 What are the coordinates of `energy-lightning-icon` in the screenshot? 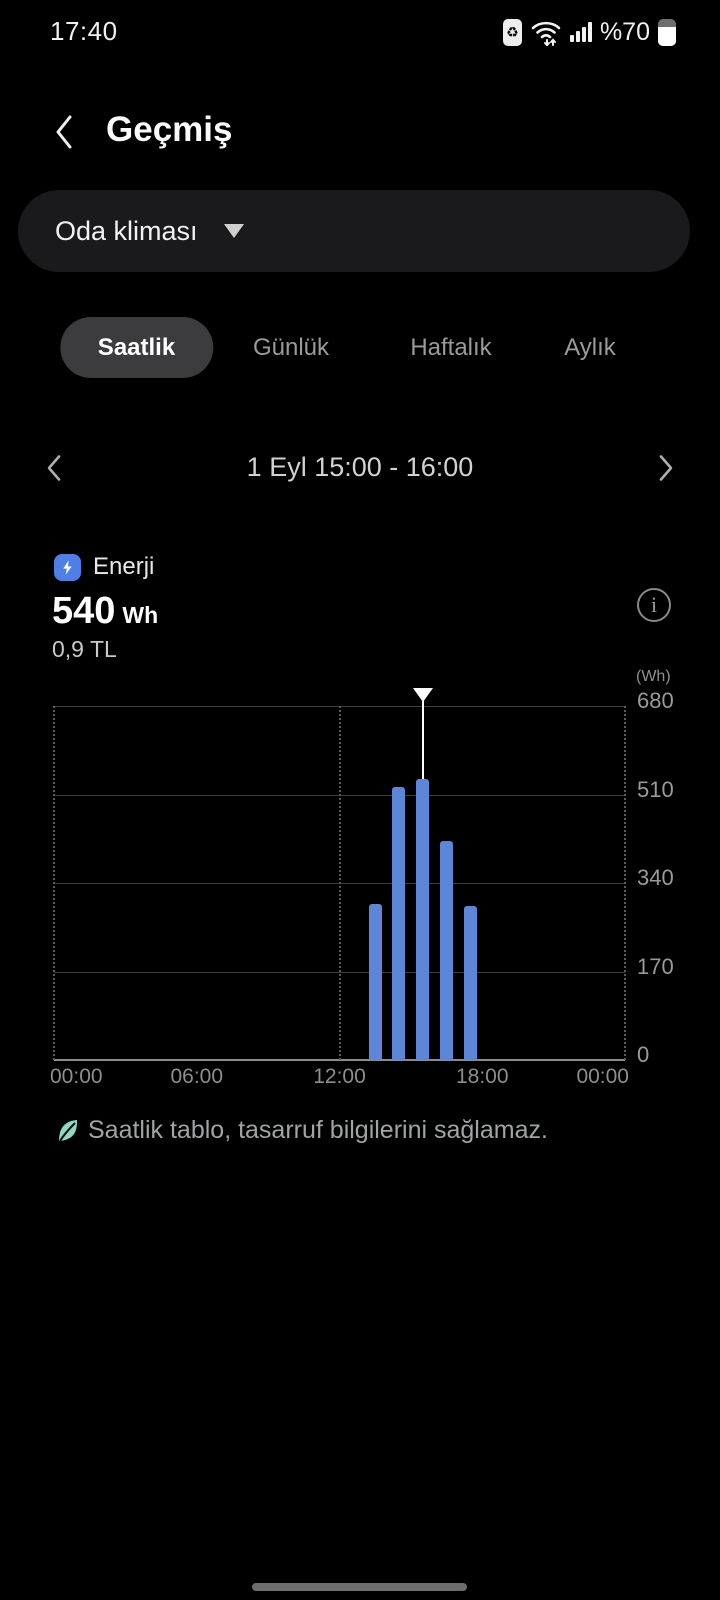 It's located at (67, 567).